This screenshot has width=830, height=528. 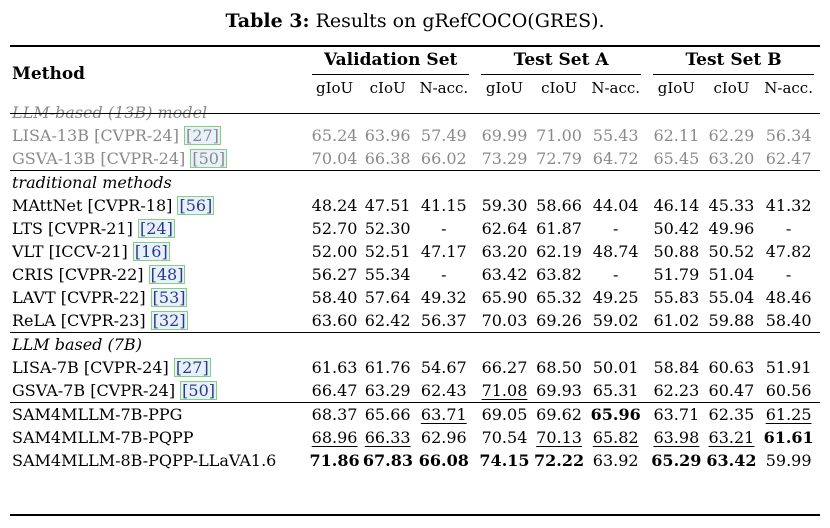 I want to click on group-header-validation: Validation Set, so click(x=390, y=61).